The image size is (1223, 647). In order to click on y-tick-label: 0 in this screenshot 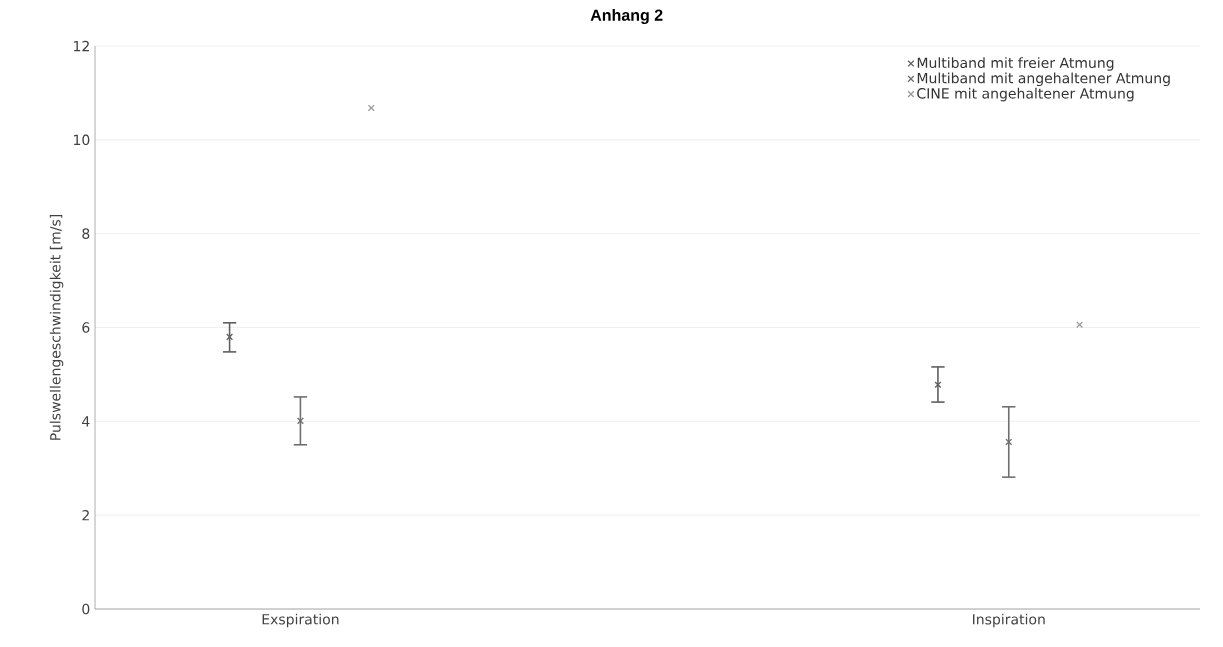, I will do `click(86, 609)`.